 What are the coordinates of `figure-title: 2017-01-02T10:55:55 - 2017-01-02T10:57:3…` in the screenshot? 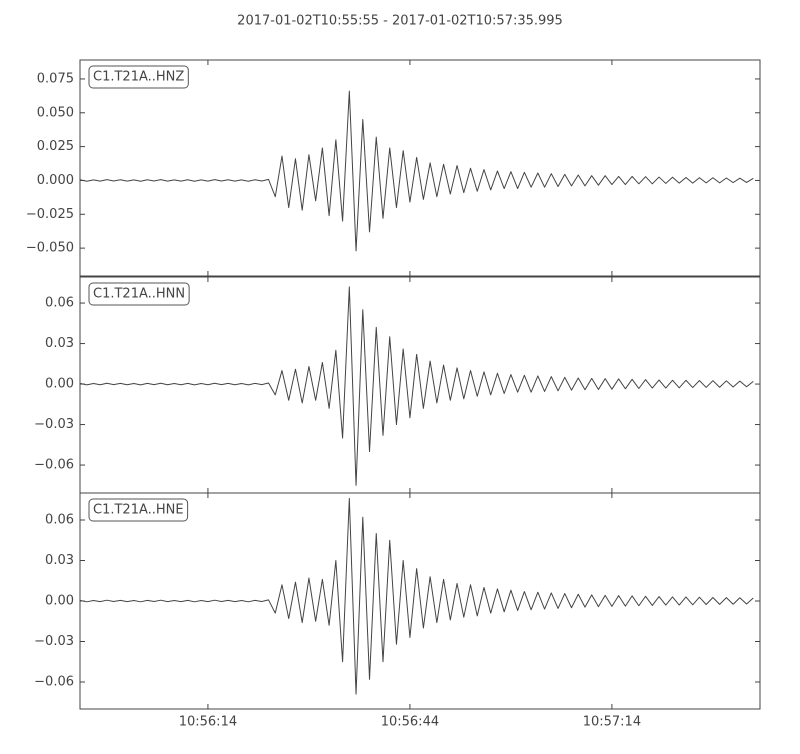 It's located at (400, 21).